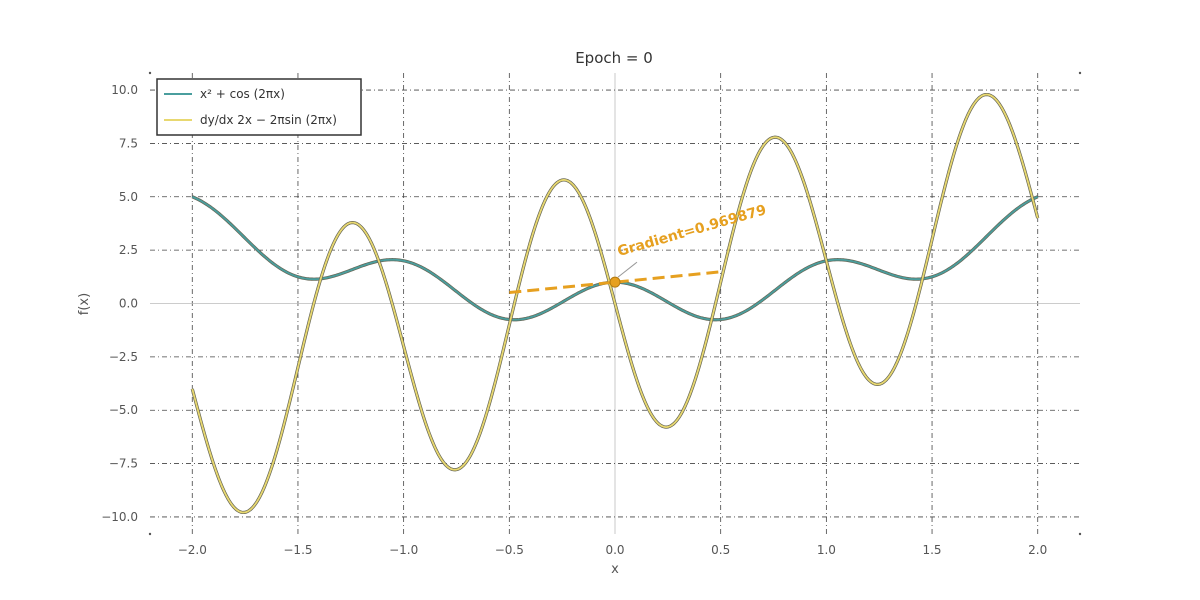 The height and width of the screenshot is (600, 1200). I want to click on x-axis-label: x, so click(615, 569).